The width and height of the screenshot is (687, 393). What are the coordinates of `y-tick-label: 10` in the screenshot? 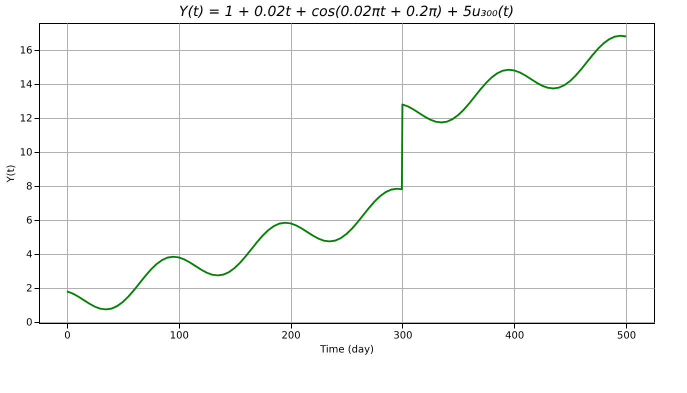 It's located at (26, 153).